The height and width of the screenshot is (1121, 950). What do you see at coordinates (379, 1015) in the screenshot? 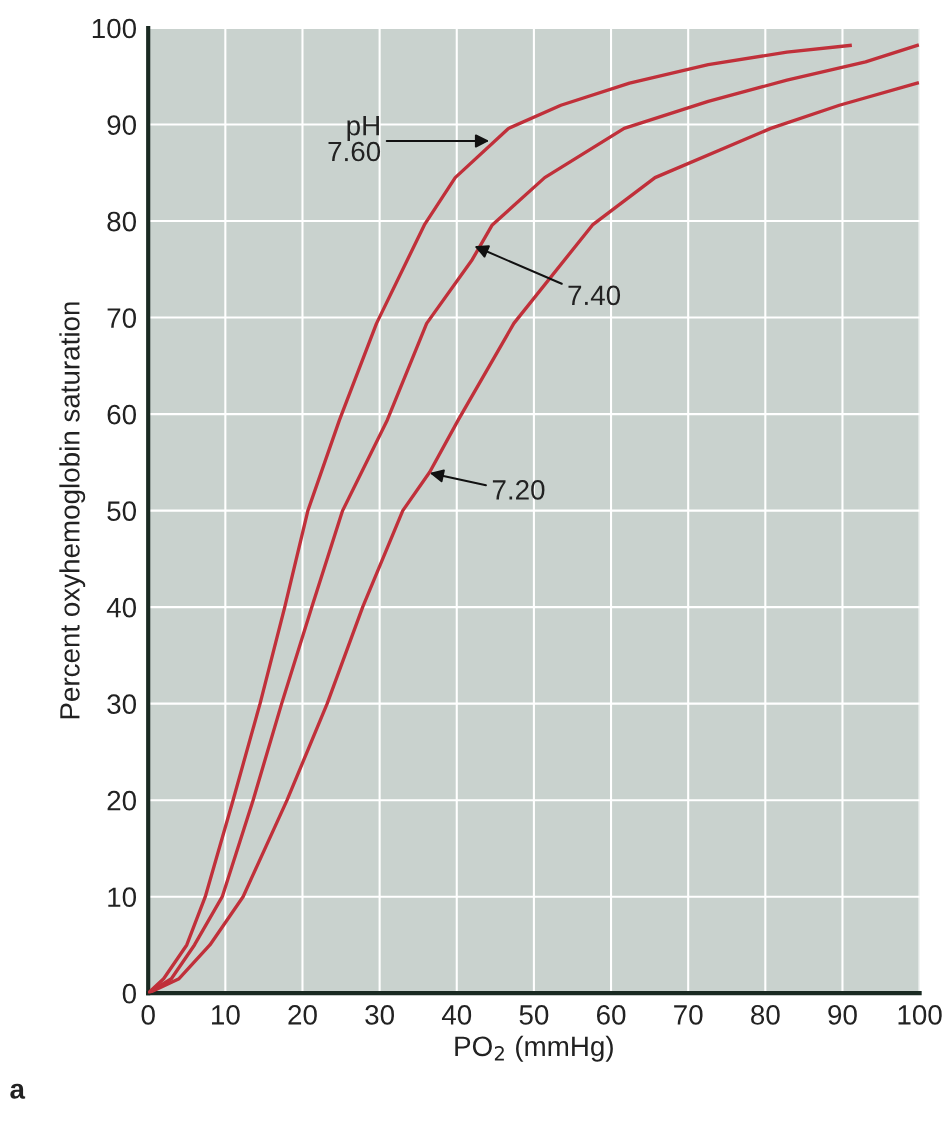
I see `x-tick-label: 30` at bounding box center [379, 1015].